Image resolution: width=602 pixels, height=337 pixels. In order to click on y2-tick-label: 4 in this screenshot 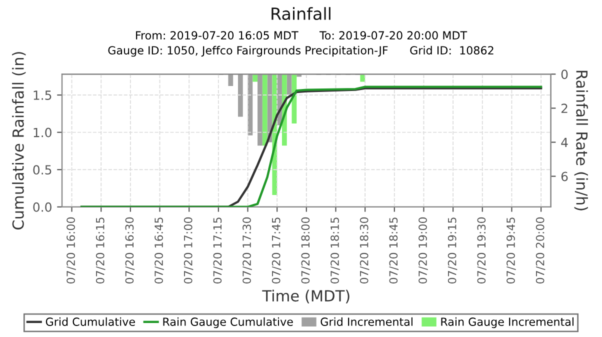, I will do `click(564, 142)`.